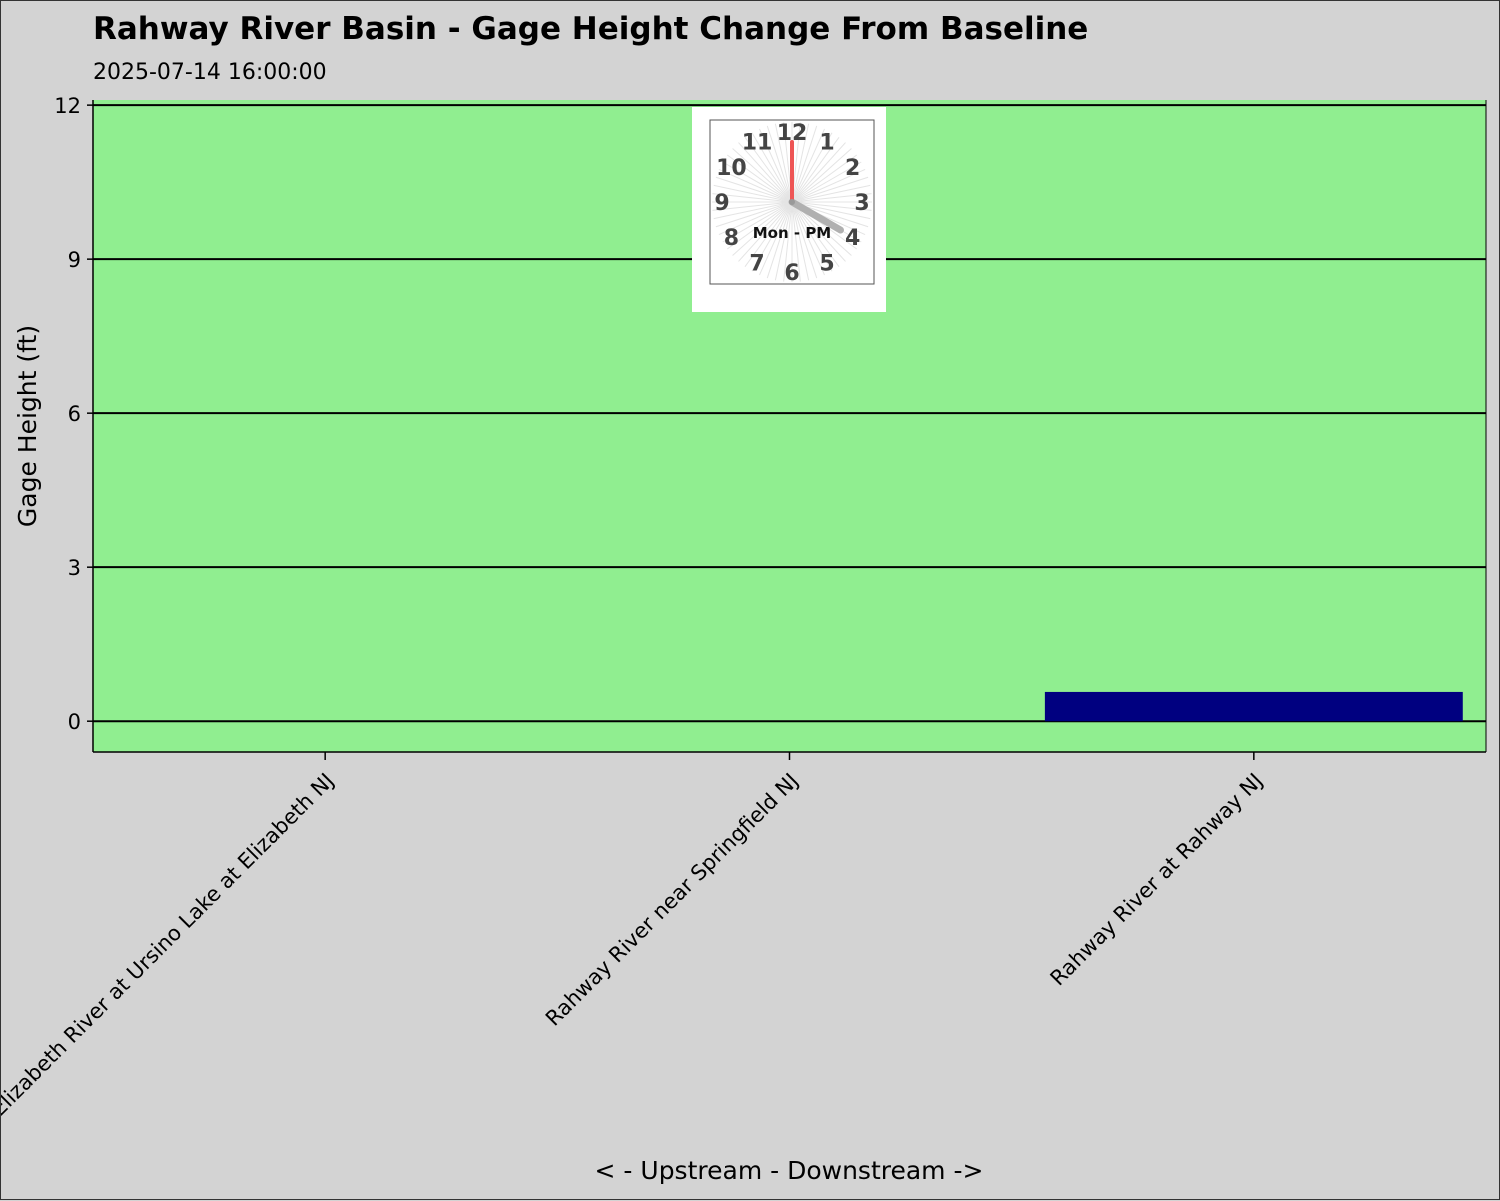 The width and height of the screenshot is (1500, 1201). Describe the element at coordinates (731, 168) in the screenshot. I see `clock-number: 10` at that location.